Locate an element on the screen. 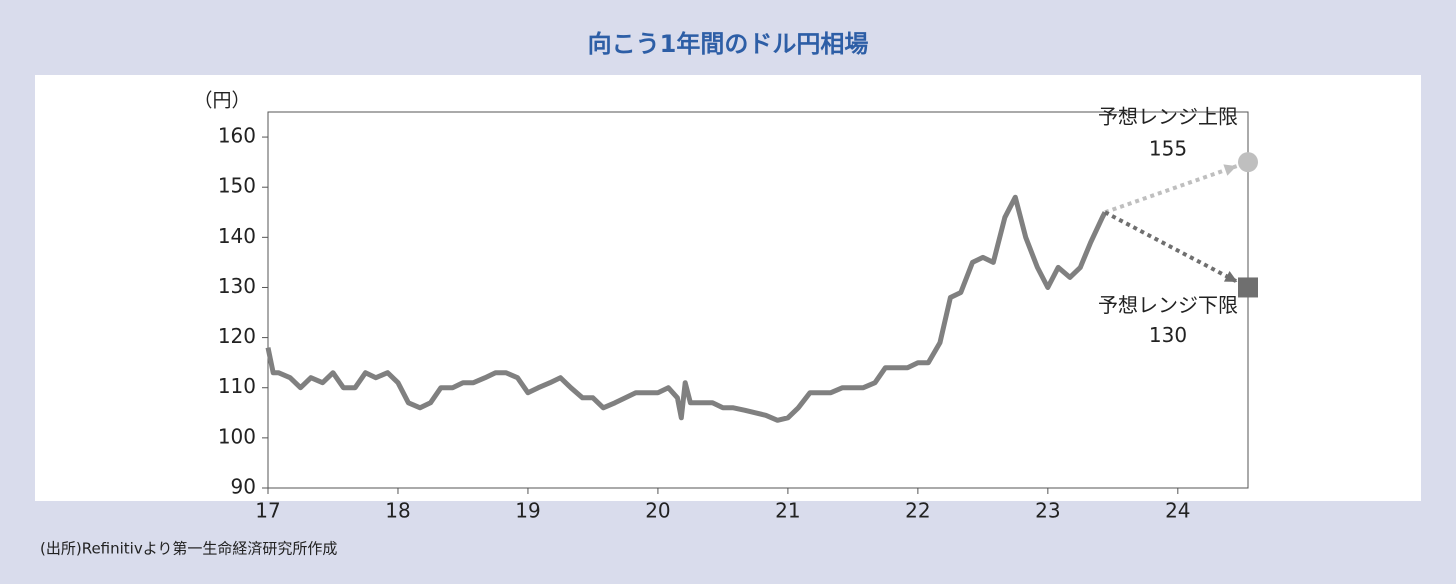 This screenshot has width=1456, height=588. forecast-value: 130 is located at coordinates (1168, 335).